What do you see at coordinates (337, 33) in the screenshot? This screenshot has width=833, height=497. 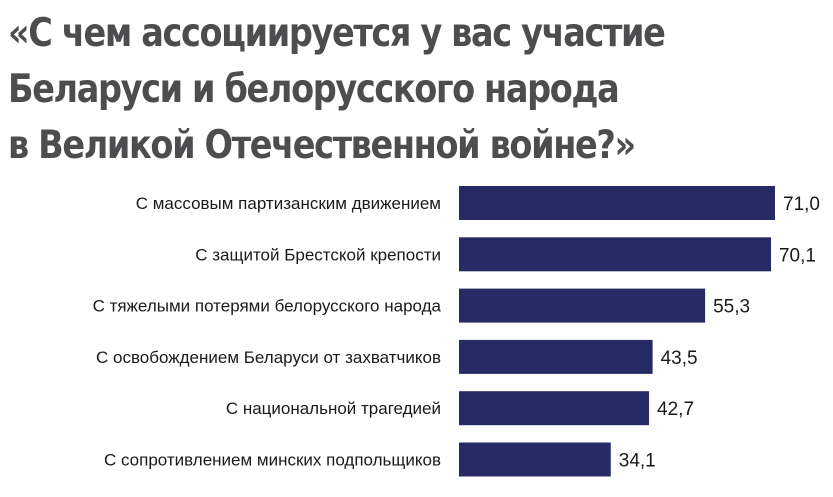 I see `title-line-1: «С чем ассоциируется у вас участие` at bounding box center [337, 33].